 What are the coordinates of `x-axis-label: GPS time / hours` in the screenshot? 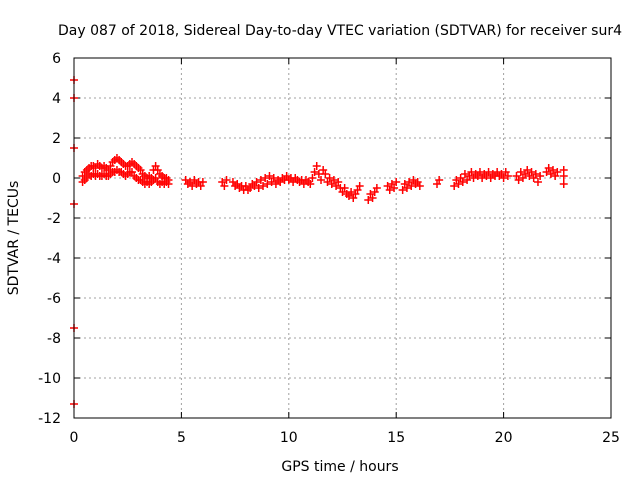 It's located at (339, 467).